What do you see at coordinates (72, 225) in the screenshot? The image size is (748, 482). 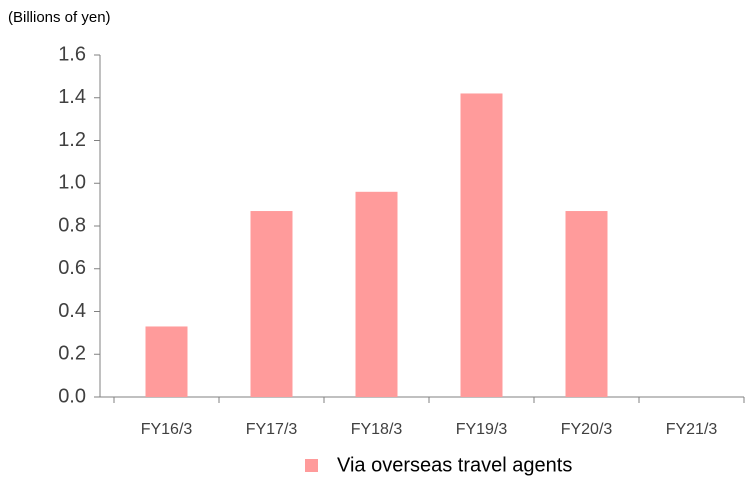 I see `y-tick-label: 0.8` at bounding box center [72, 225].